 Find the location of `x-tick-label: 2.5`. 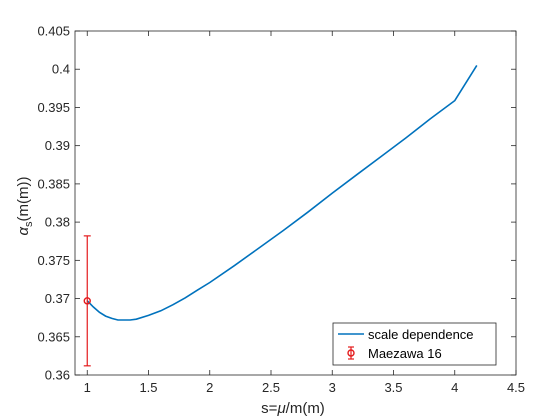

x-tick-label: 2.5 is located at coordinates (271, 387).